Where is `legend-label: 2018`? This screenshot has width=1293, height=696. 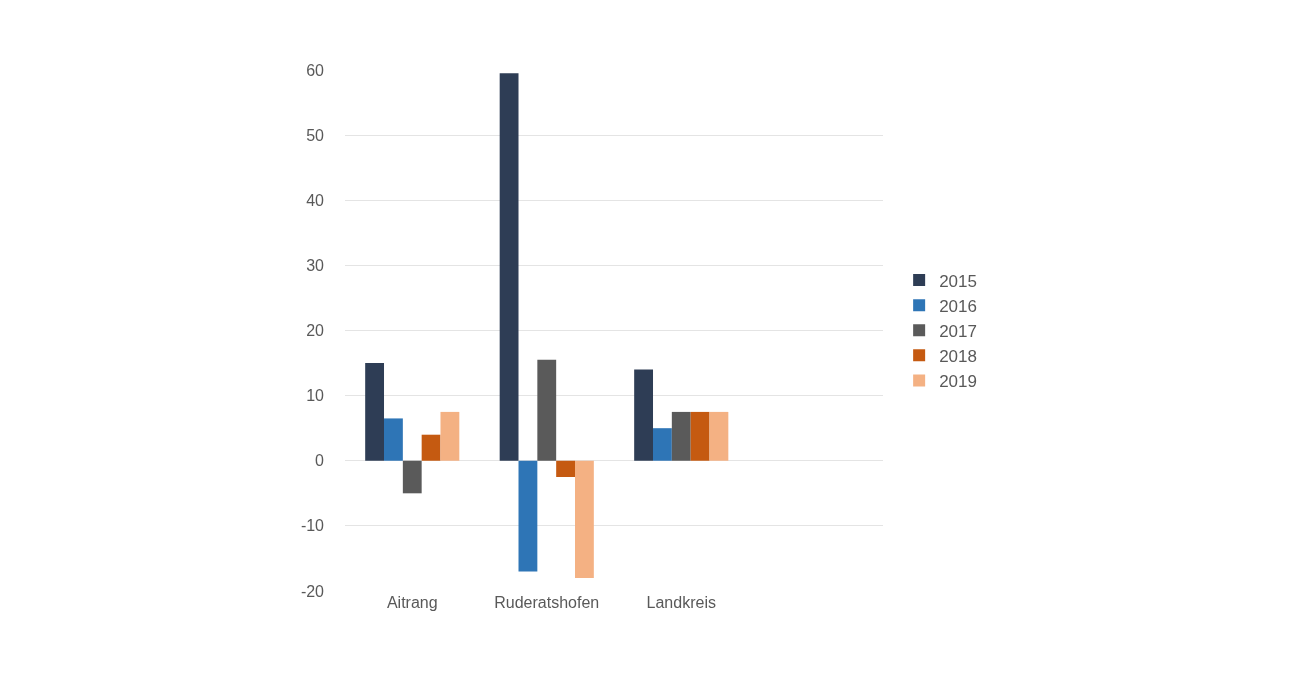
legend-label: 2018 is located at coordinates (958, 356).